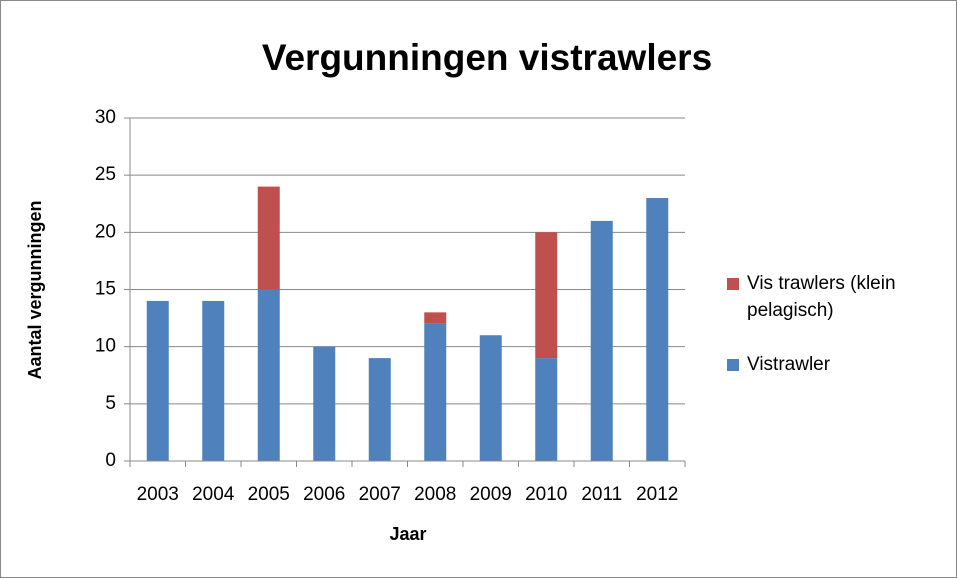 The height and width of the screenshot is (578, 957). What do you see at coordinates (821, 297) in the screenshot?
I see `legend-label: Vis trawlers (klein pelagisch)` at bounding box center [821, 297].